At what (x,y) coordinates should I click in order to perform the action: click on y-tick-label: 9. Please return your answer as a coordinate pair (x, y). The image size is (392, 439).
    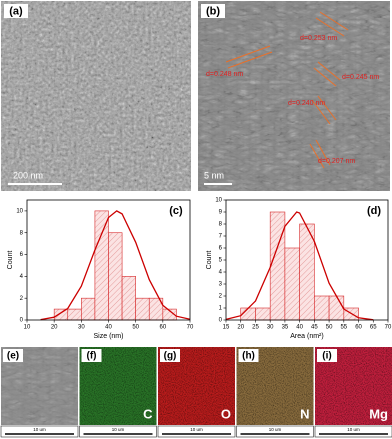
    Looking at the image, I should click on (221, 213).